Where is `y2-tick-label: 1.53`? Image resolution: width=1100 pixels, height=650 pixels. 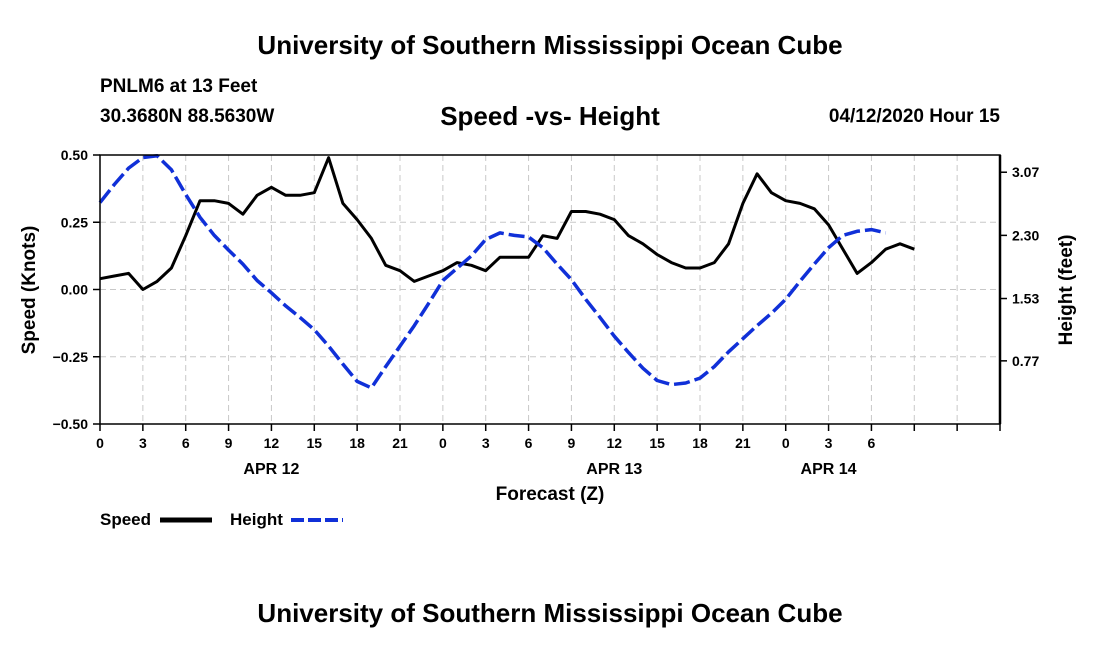
y2-tick-label: 1.53 is located at coordinates (1025, 299).